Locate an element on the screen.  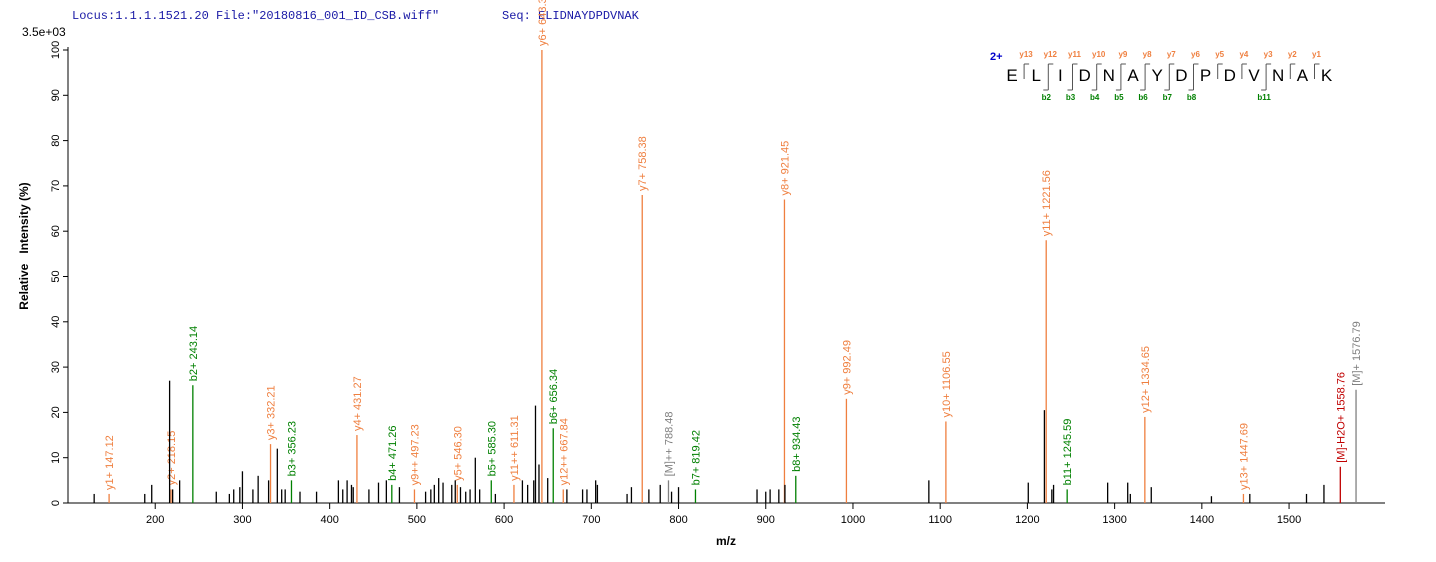
x-tick-label: 1100 is located at coordinates (940, 520).